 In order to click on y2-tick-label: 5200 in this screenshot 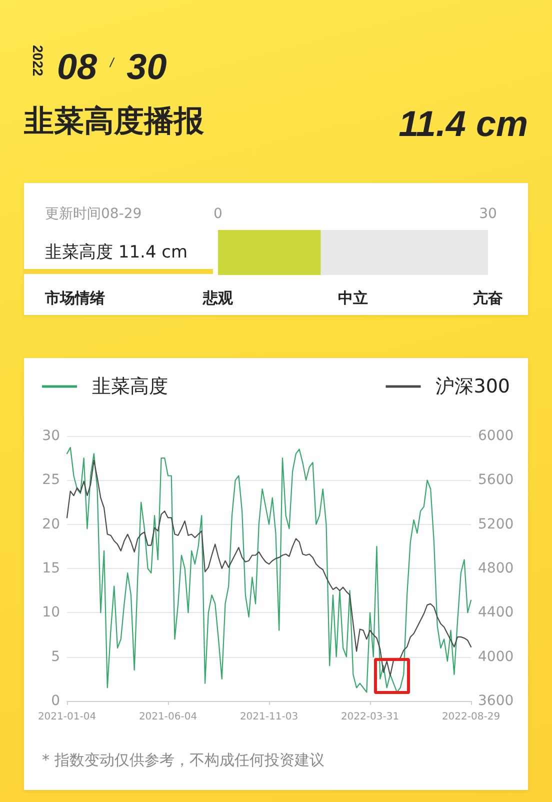, I will do `click(496, 524)`.